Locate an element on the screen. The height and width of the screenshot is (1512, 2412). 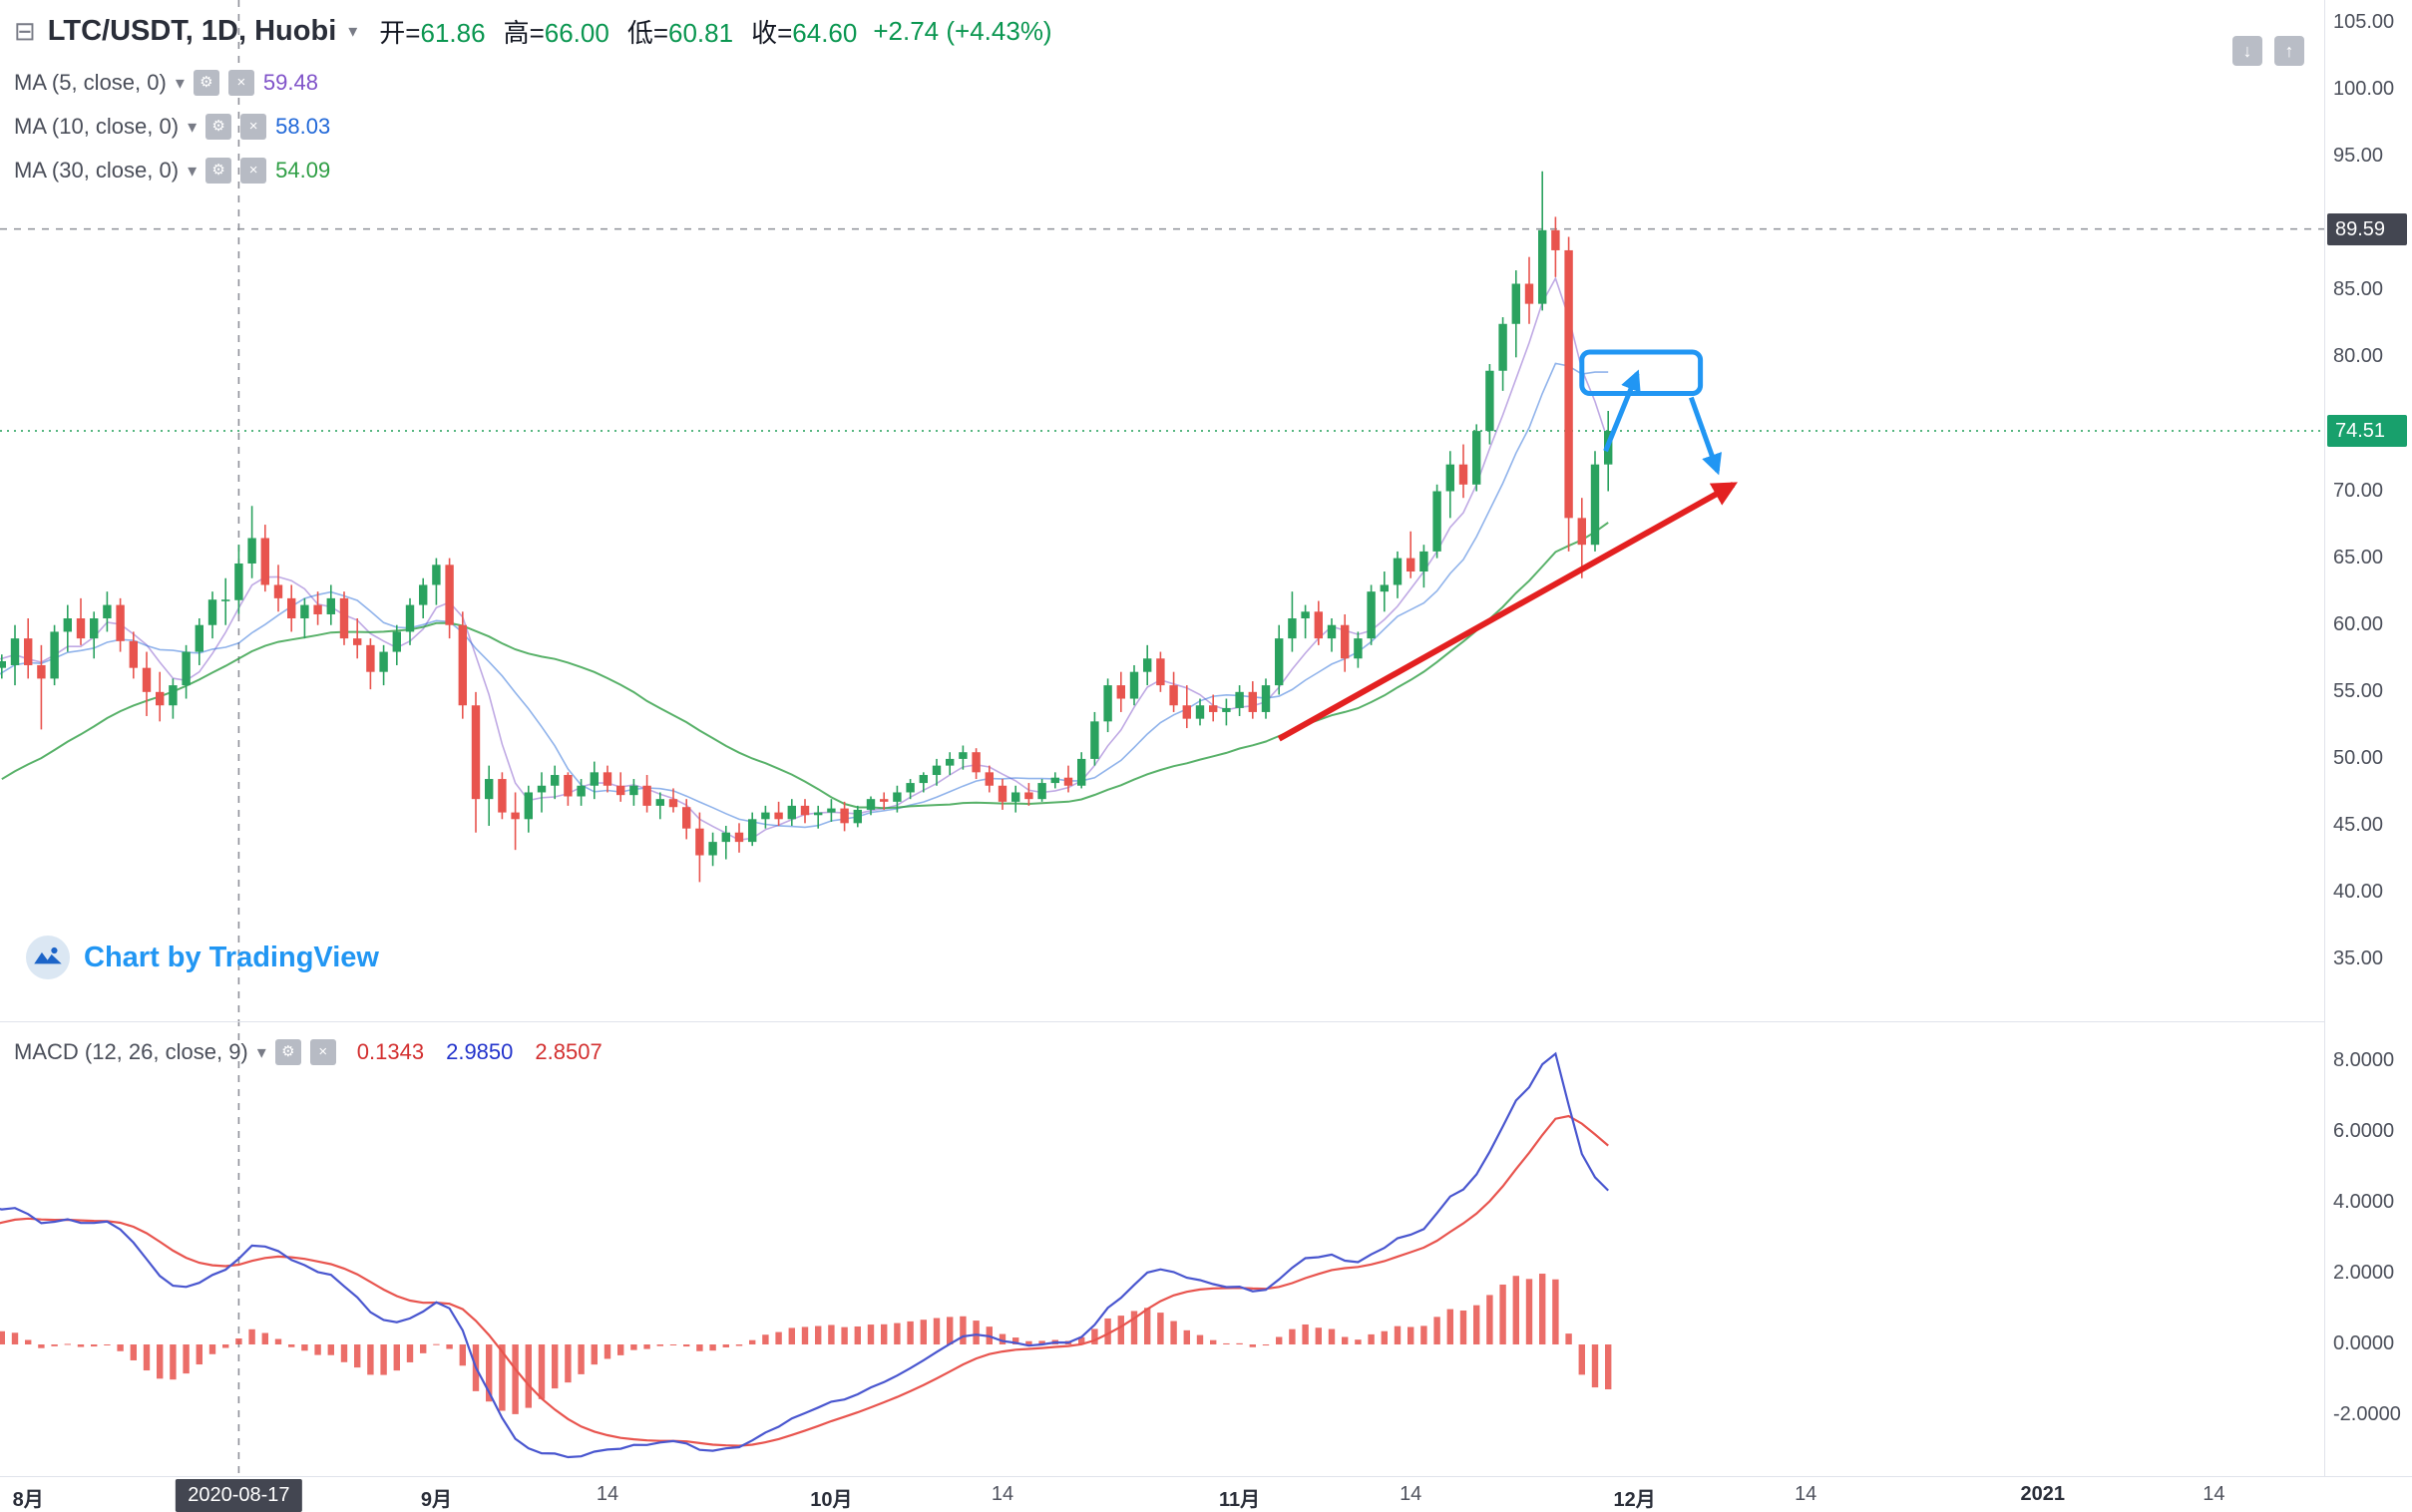
time-tick-label: 12月 is located at coordinates (1635, 1500).